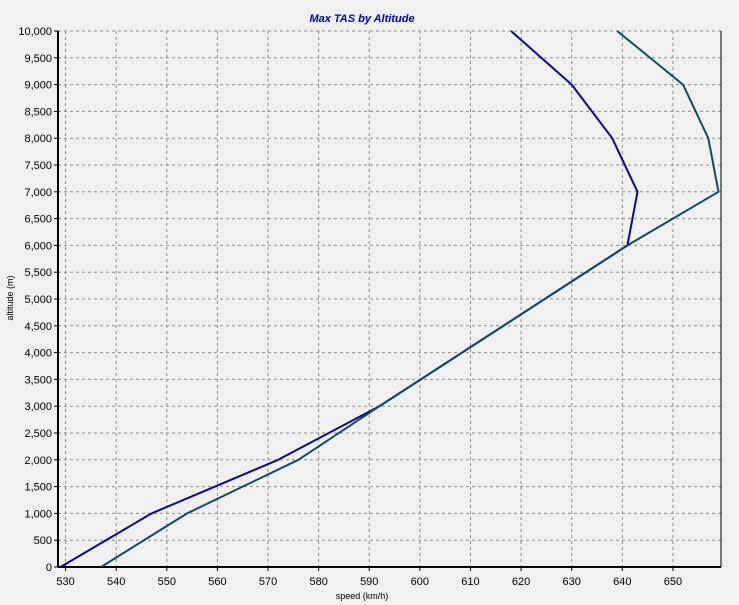 This screenshot has height=605, width=739. Describe the element at coordinates (622, 582) in the screenshot. I see `x-tick-label: 640` at that location.